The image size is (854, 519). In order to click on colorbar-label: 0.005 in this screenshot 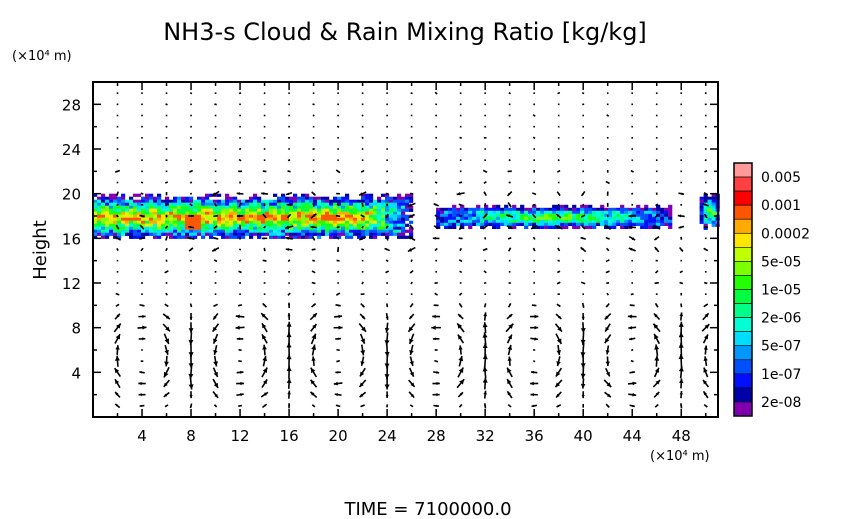, I will do `click(781, 178)`.